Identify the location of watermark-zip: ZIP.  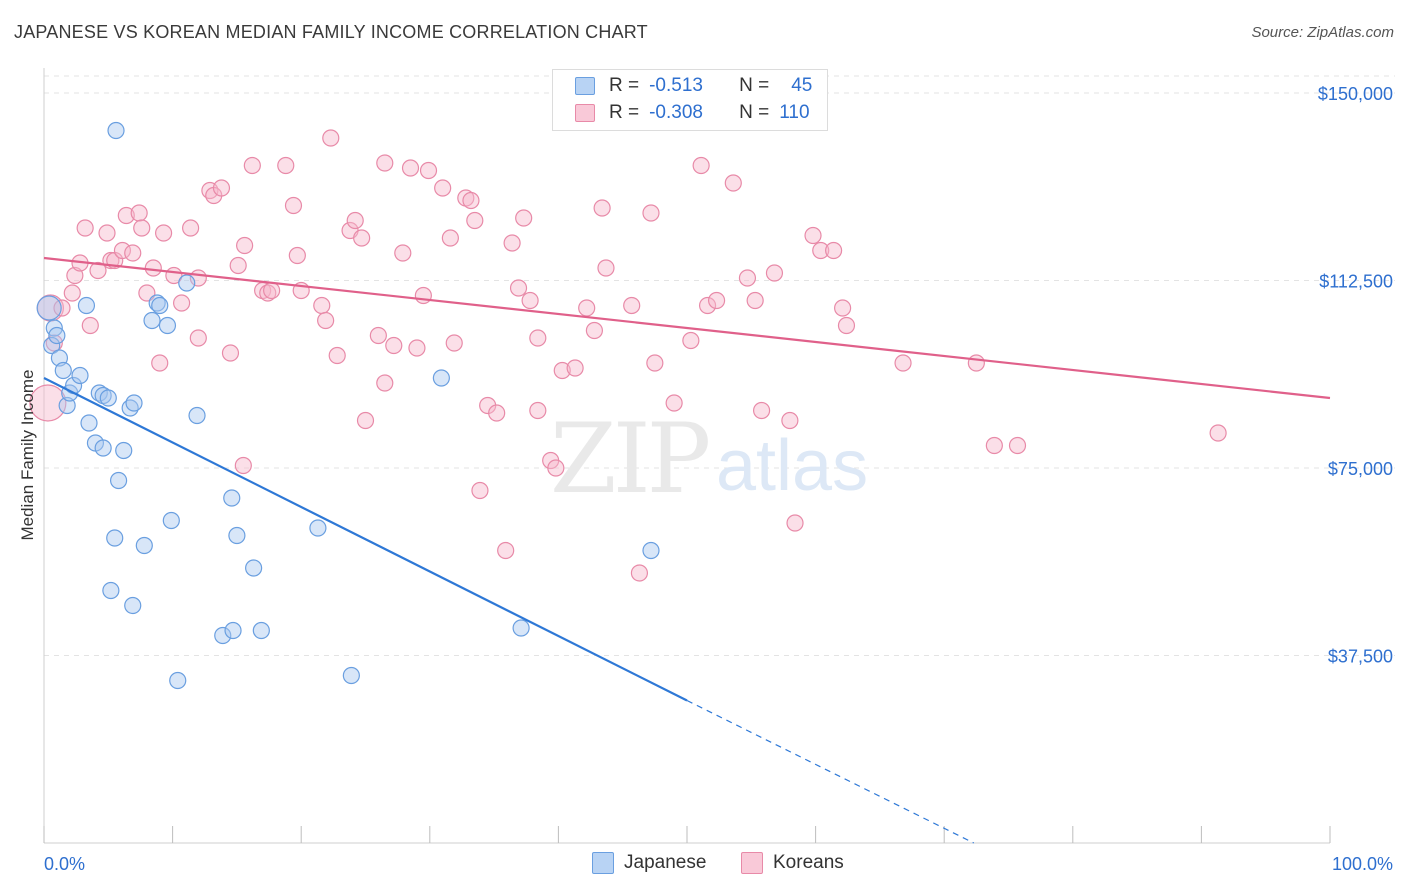
(629, 459).